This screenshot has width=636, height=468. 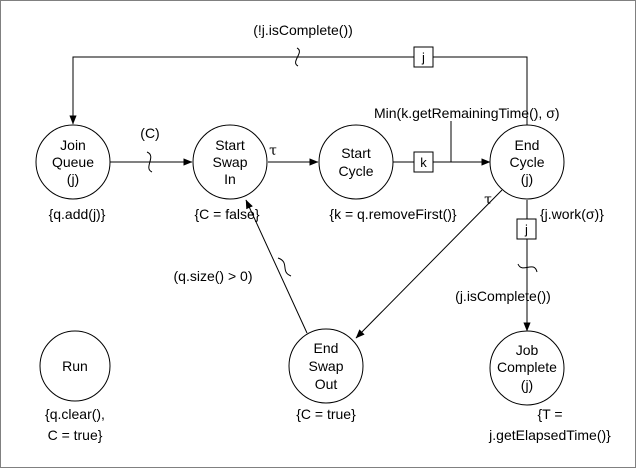 I want to click on node-start-cycle-line-2: Cycle, so click(x=355, y=171).